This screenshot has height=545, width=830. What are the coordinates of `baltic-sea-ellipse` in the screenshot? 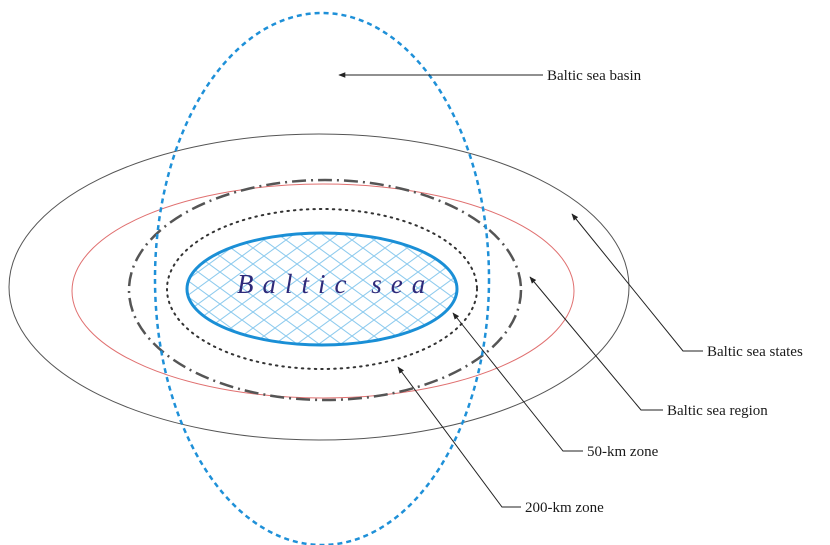 It's located at (322, 289).